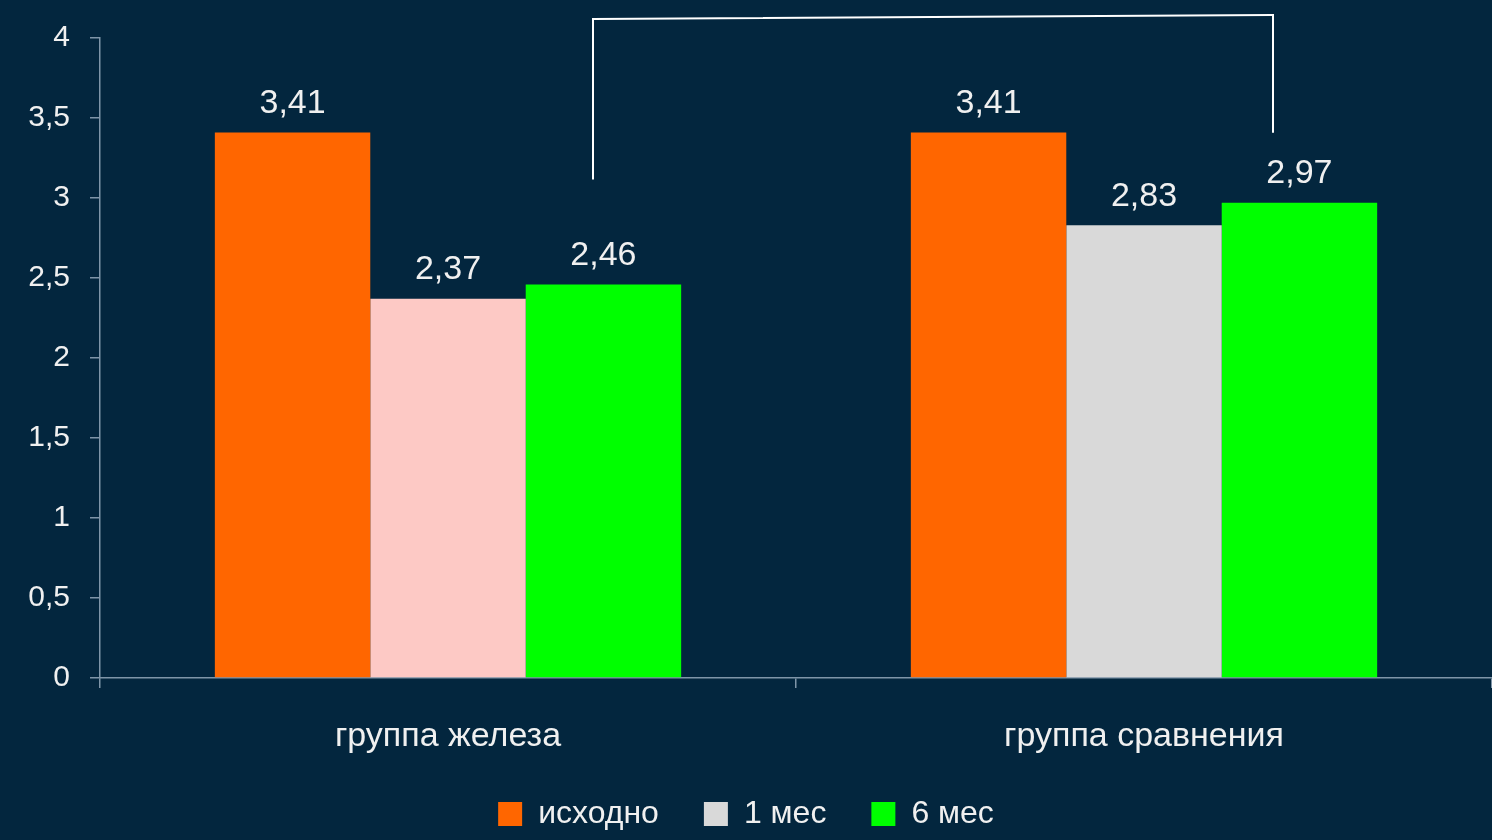 The image size is (1492, 840). Describe the element at coordinates (61, 516) in the screenshot. I see `y-tick-label: 1` at that location.